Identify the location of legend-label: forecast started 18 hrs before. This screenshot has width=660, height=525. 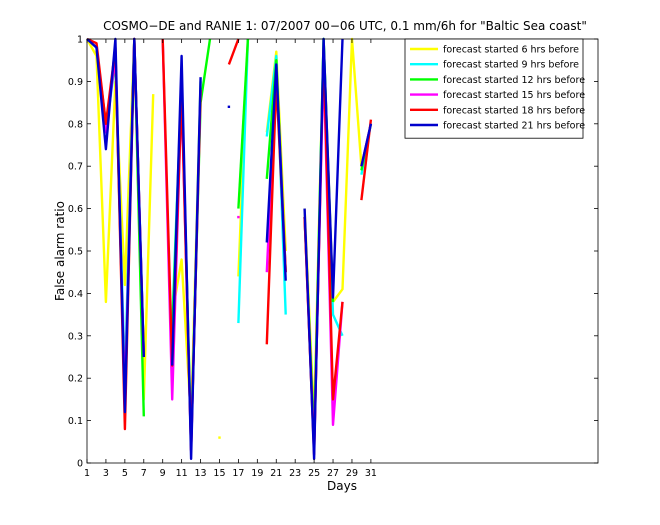
(514, 110).